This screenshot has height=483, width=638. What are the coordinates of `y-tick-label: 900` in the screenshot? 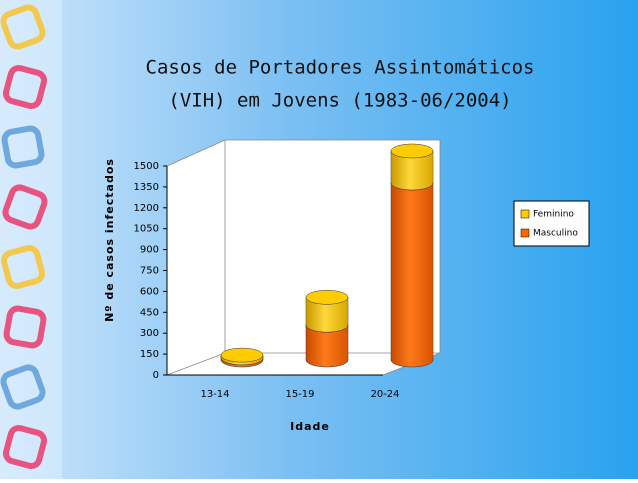 It's located at (149, 250).